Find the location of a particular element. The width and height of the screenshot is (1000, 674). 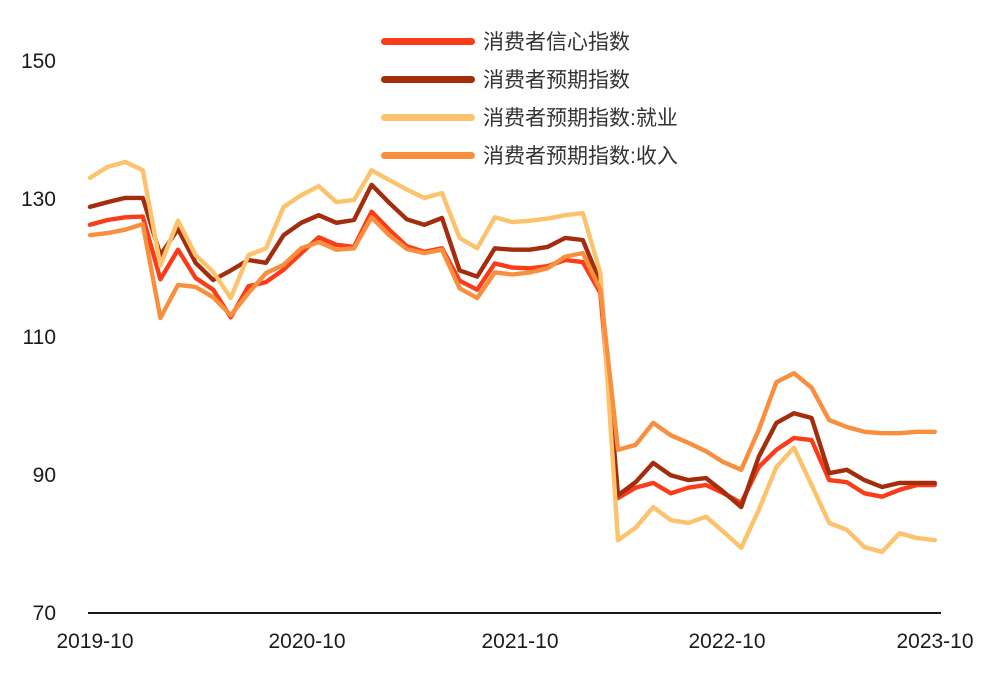

legend-item-3: 消费者预期指数:收入 is located at coordinates (529, 155).